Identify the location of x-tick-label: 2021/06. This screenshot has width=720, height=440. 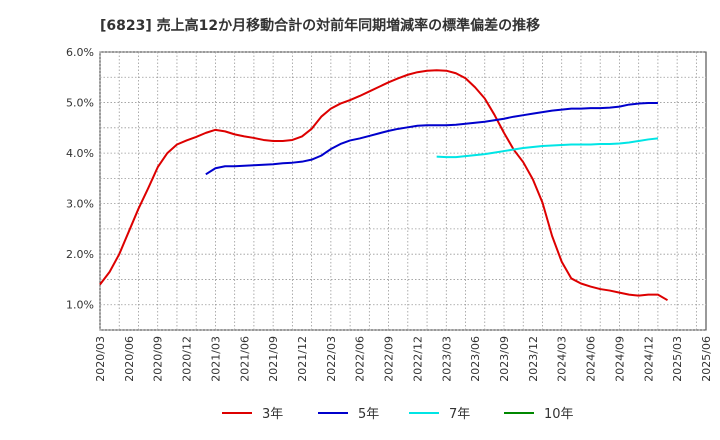
(244, 359).